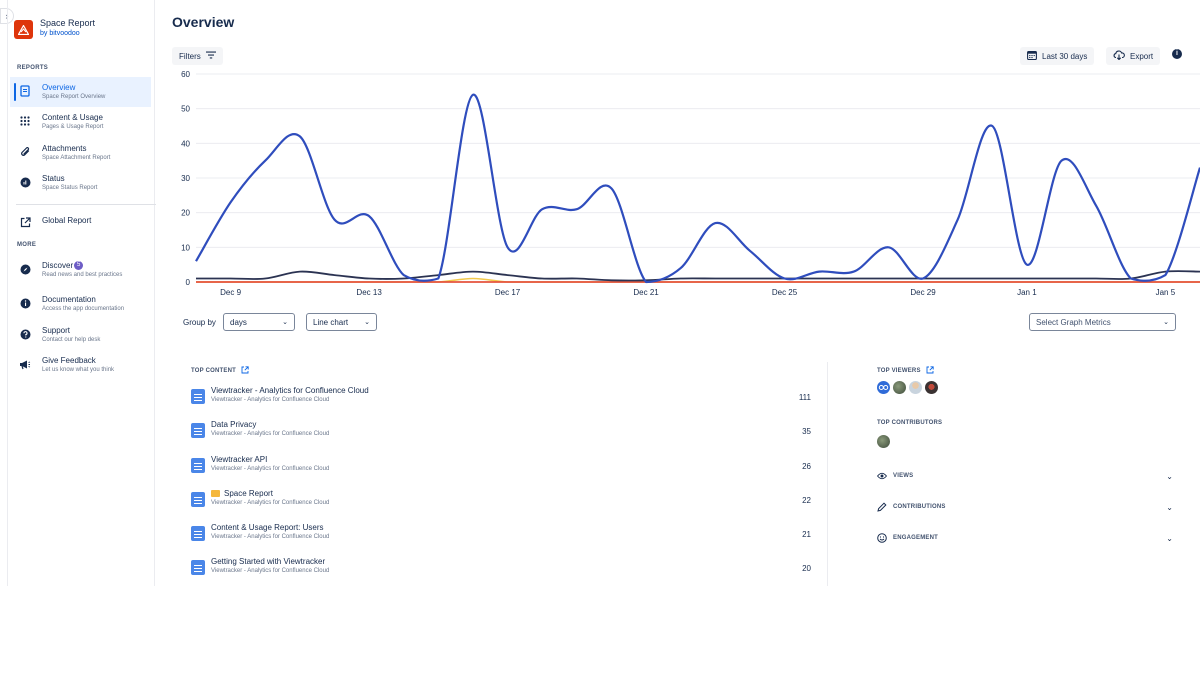 The height and width of the screenshot is (675, 1200). Describe the element at coordinates (59, 87) in the screenshot. I see `sidebar-item-label: Overview` at that location.